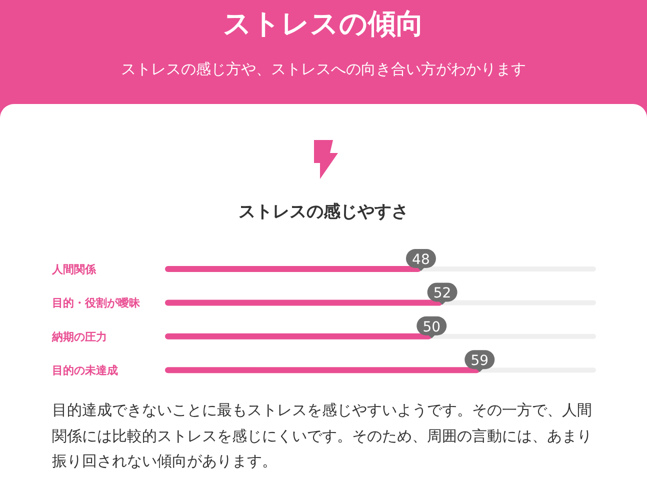 The width and height of the screenshot is (647, 494). I want to click on data-label: 48, so click(421, 260).